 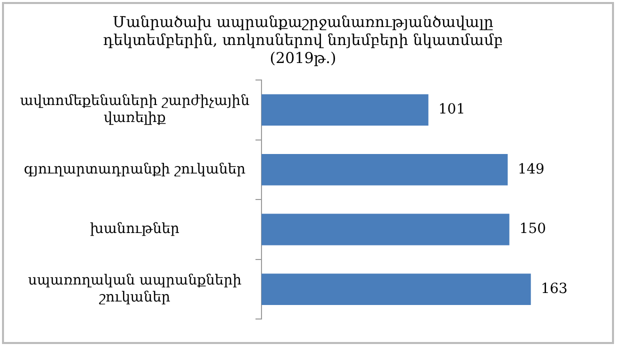 I want to click on y-tick-label: խանութներ, so click(x=135, y=229).